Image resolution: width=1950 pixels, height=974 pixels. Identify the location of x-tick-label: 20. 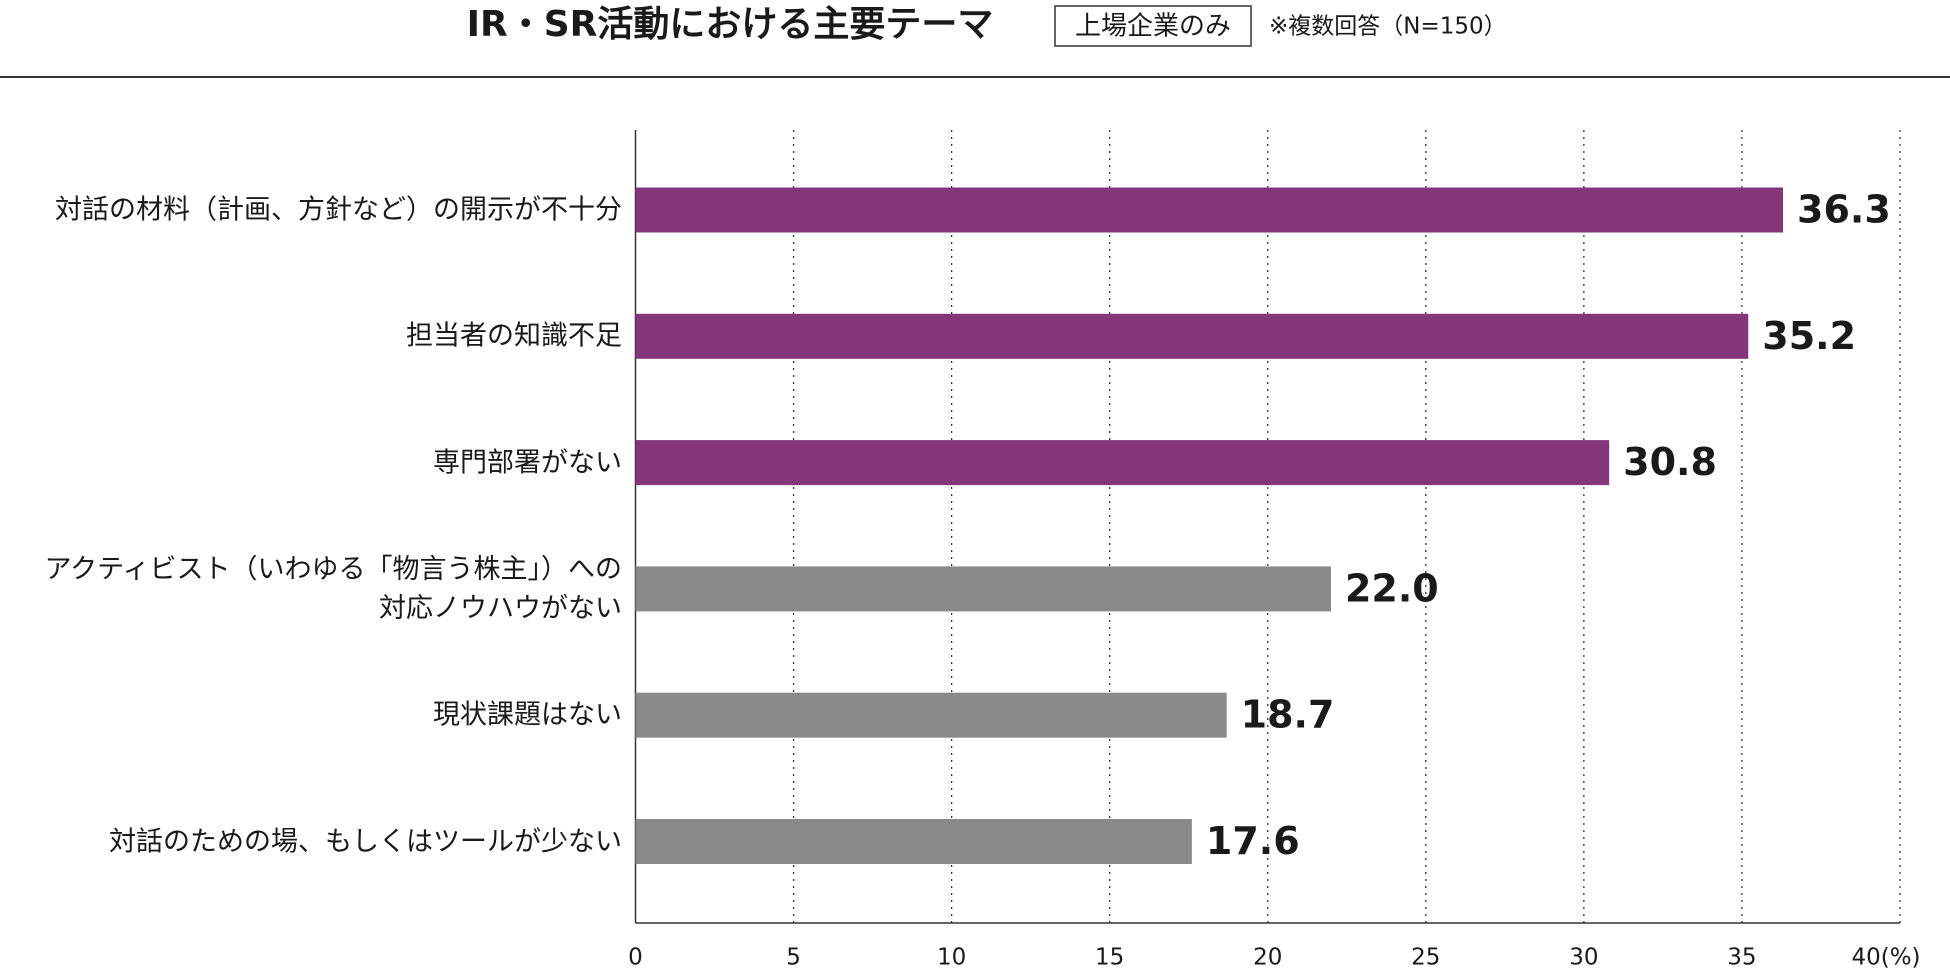
(1267, 958).